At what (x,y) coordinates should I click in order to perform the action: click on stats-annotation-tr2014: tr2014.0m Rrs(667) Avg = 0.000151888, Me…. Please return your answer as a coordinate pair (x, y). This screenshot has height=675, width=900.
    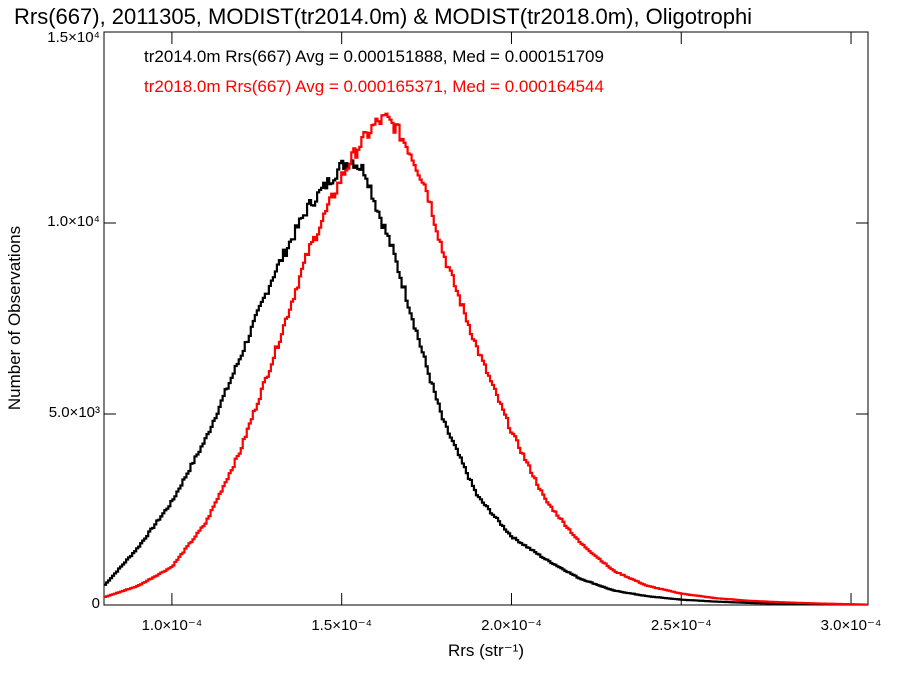
    Looking at the image, I should click on (374, 56).